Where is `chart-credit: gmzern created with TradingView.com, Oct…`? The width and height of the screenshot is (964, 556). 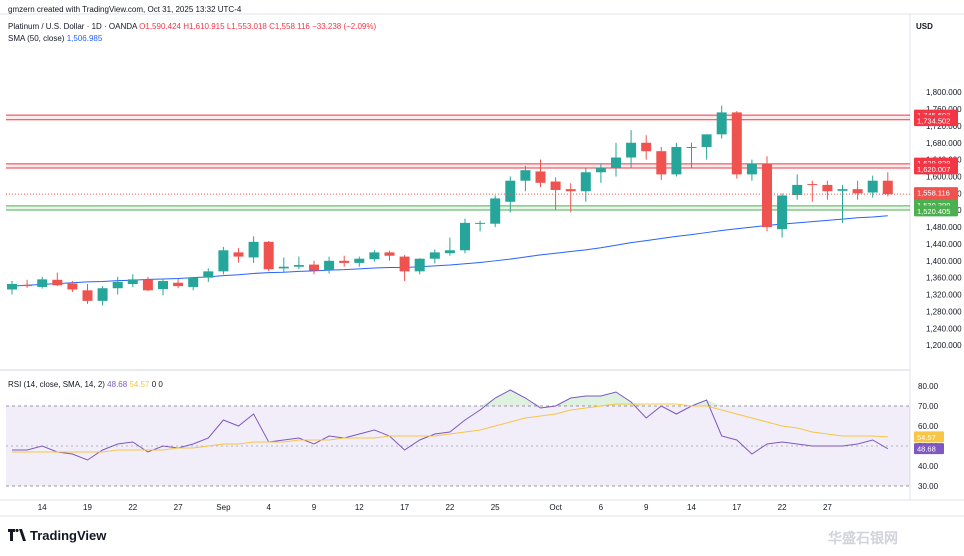
chart-credit: gmzern created with TradingView.com, Oct… is located at coordinates (125, 9).